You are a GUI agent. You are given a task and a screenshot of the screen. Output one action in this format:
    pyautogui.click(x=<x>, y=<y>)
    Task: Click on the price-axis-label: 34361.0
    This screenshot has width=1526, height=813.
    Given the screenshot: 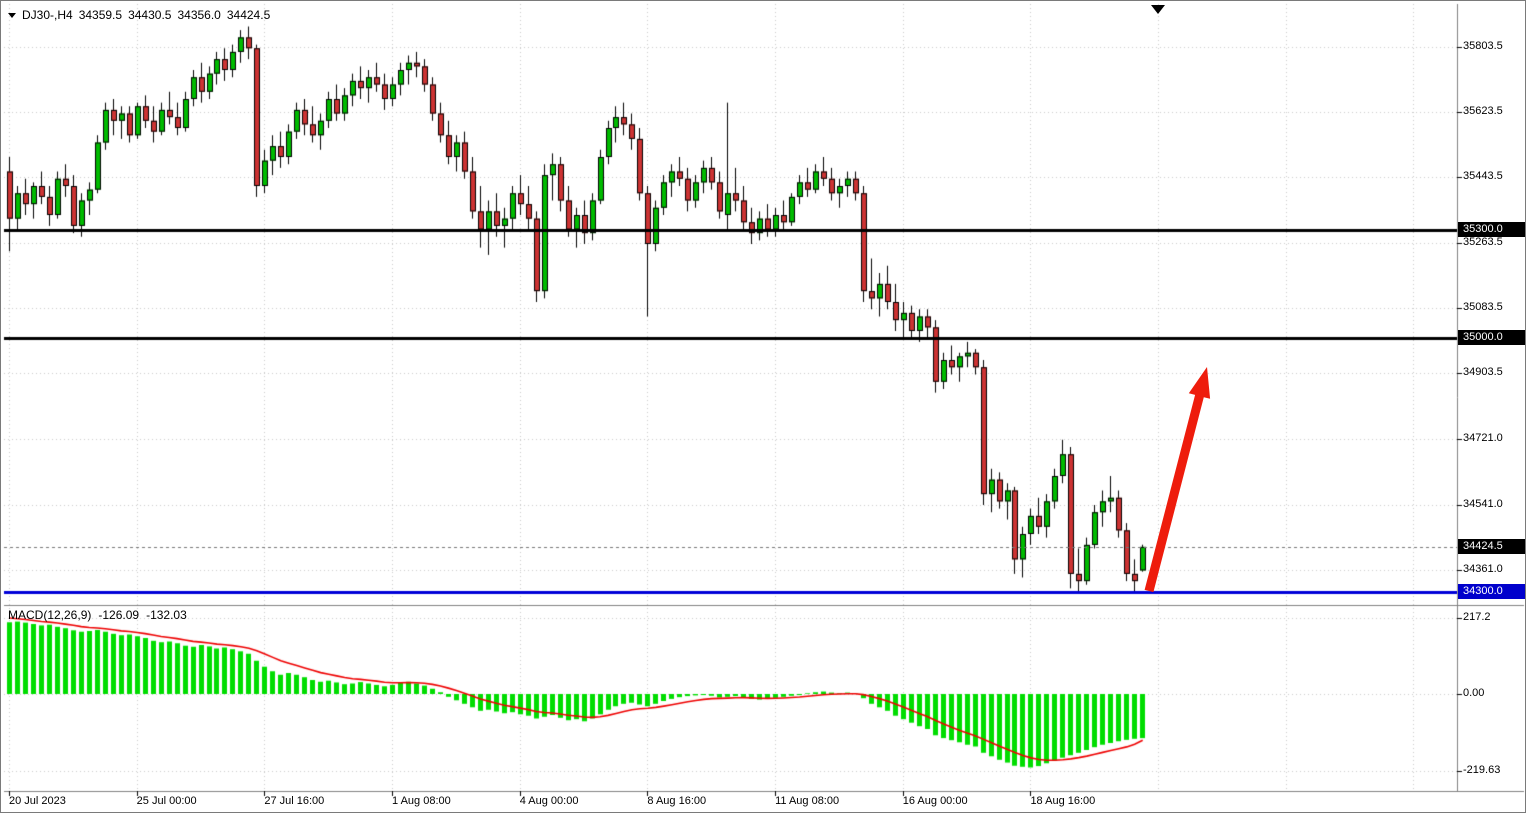 What is the action you would take?
    pyautogui.click(x=1483, y=568)
    